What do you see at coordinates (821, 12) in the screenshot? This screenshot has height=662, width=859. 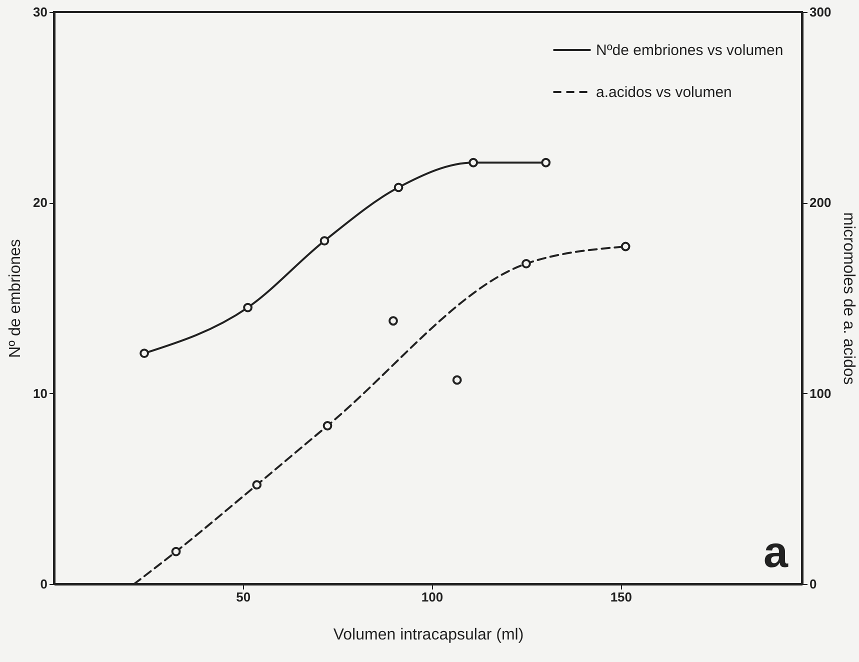 I see `y2-tick-label: 300` at bounding box center [821, 12].